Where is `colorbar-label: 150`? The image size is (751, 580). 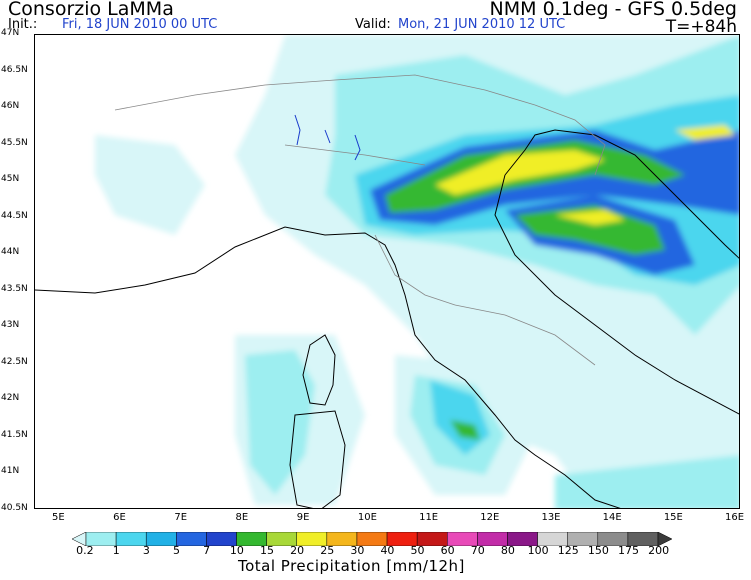
colorbar-label: 150 is located at coordinates (598, 550).